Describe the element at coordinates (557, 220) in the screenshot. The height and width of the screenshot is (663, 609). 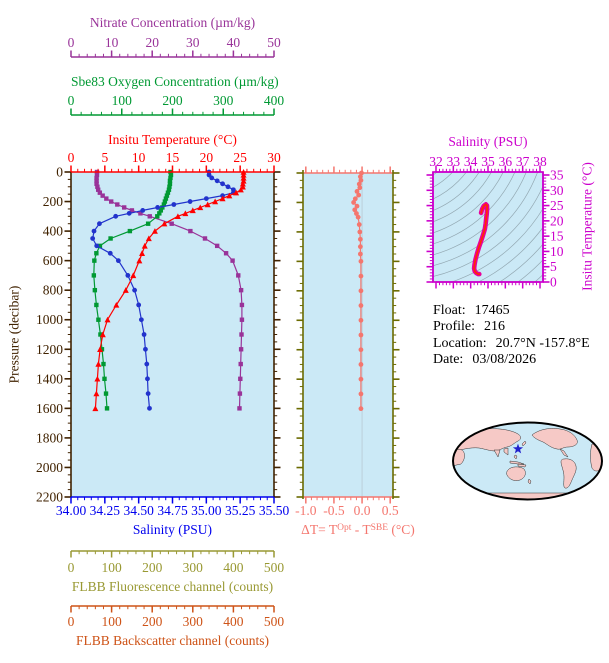
I see `ts-temp-right-tick-label: 20` at that location.